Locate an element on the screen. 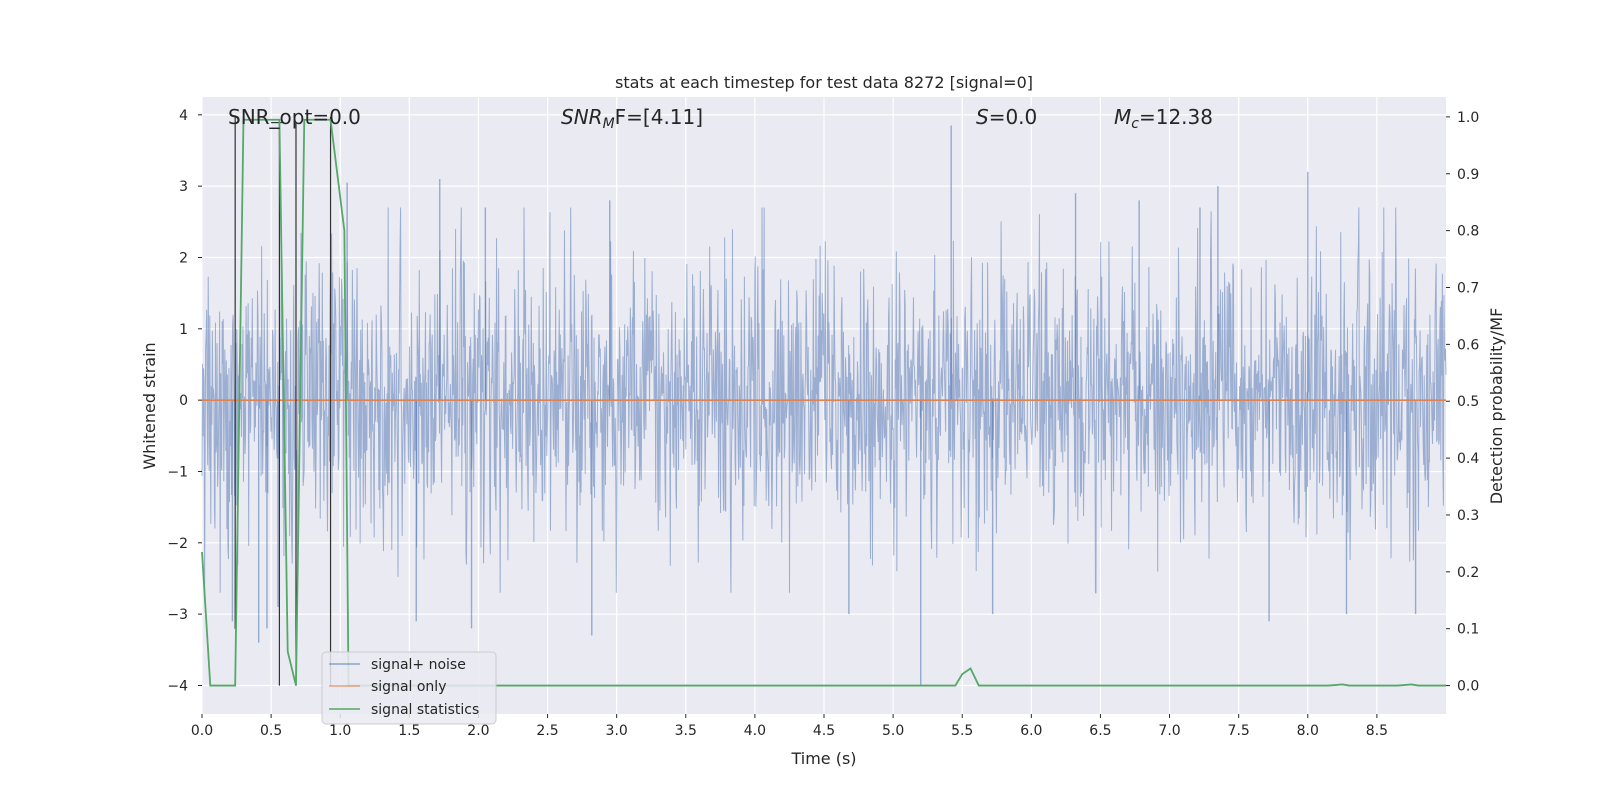 This screenshot has width=1600, height=800. x-tick-label: 5.0 is located at coordinates (893, 731).